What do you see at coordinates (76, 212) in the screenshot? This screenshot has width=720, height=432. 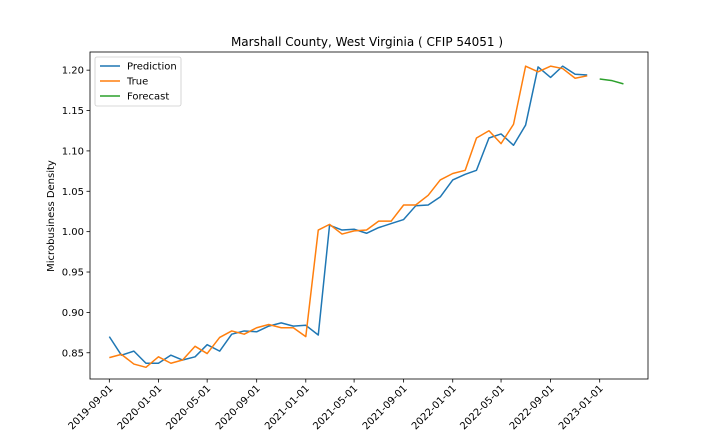 I see `y-axis: 0.85 0.90 0.95 1.00 1.05 1.10 1.15 1.20` at bounding box center [76, 212].